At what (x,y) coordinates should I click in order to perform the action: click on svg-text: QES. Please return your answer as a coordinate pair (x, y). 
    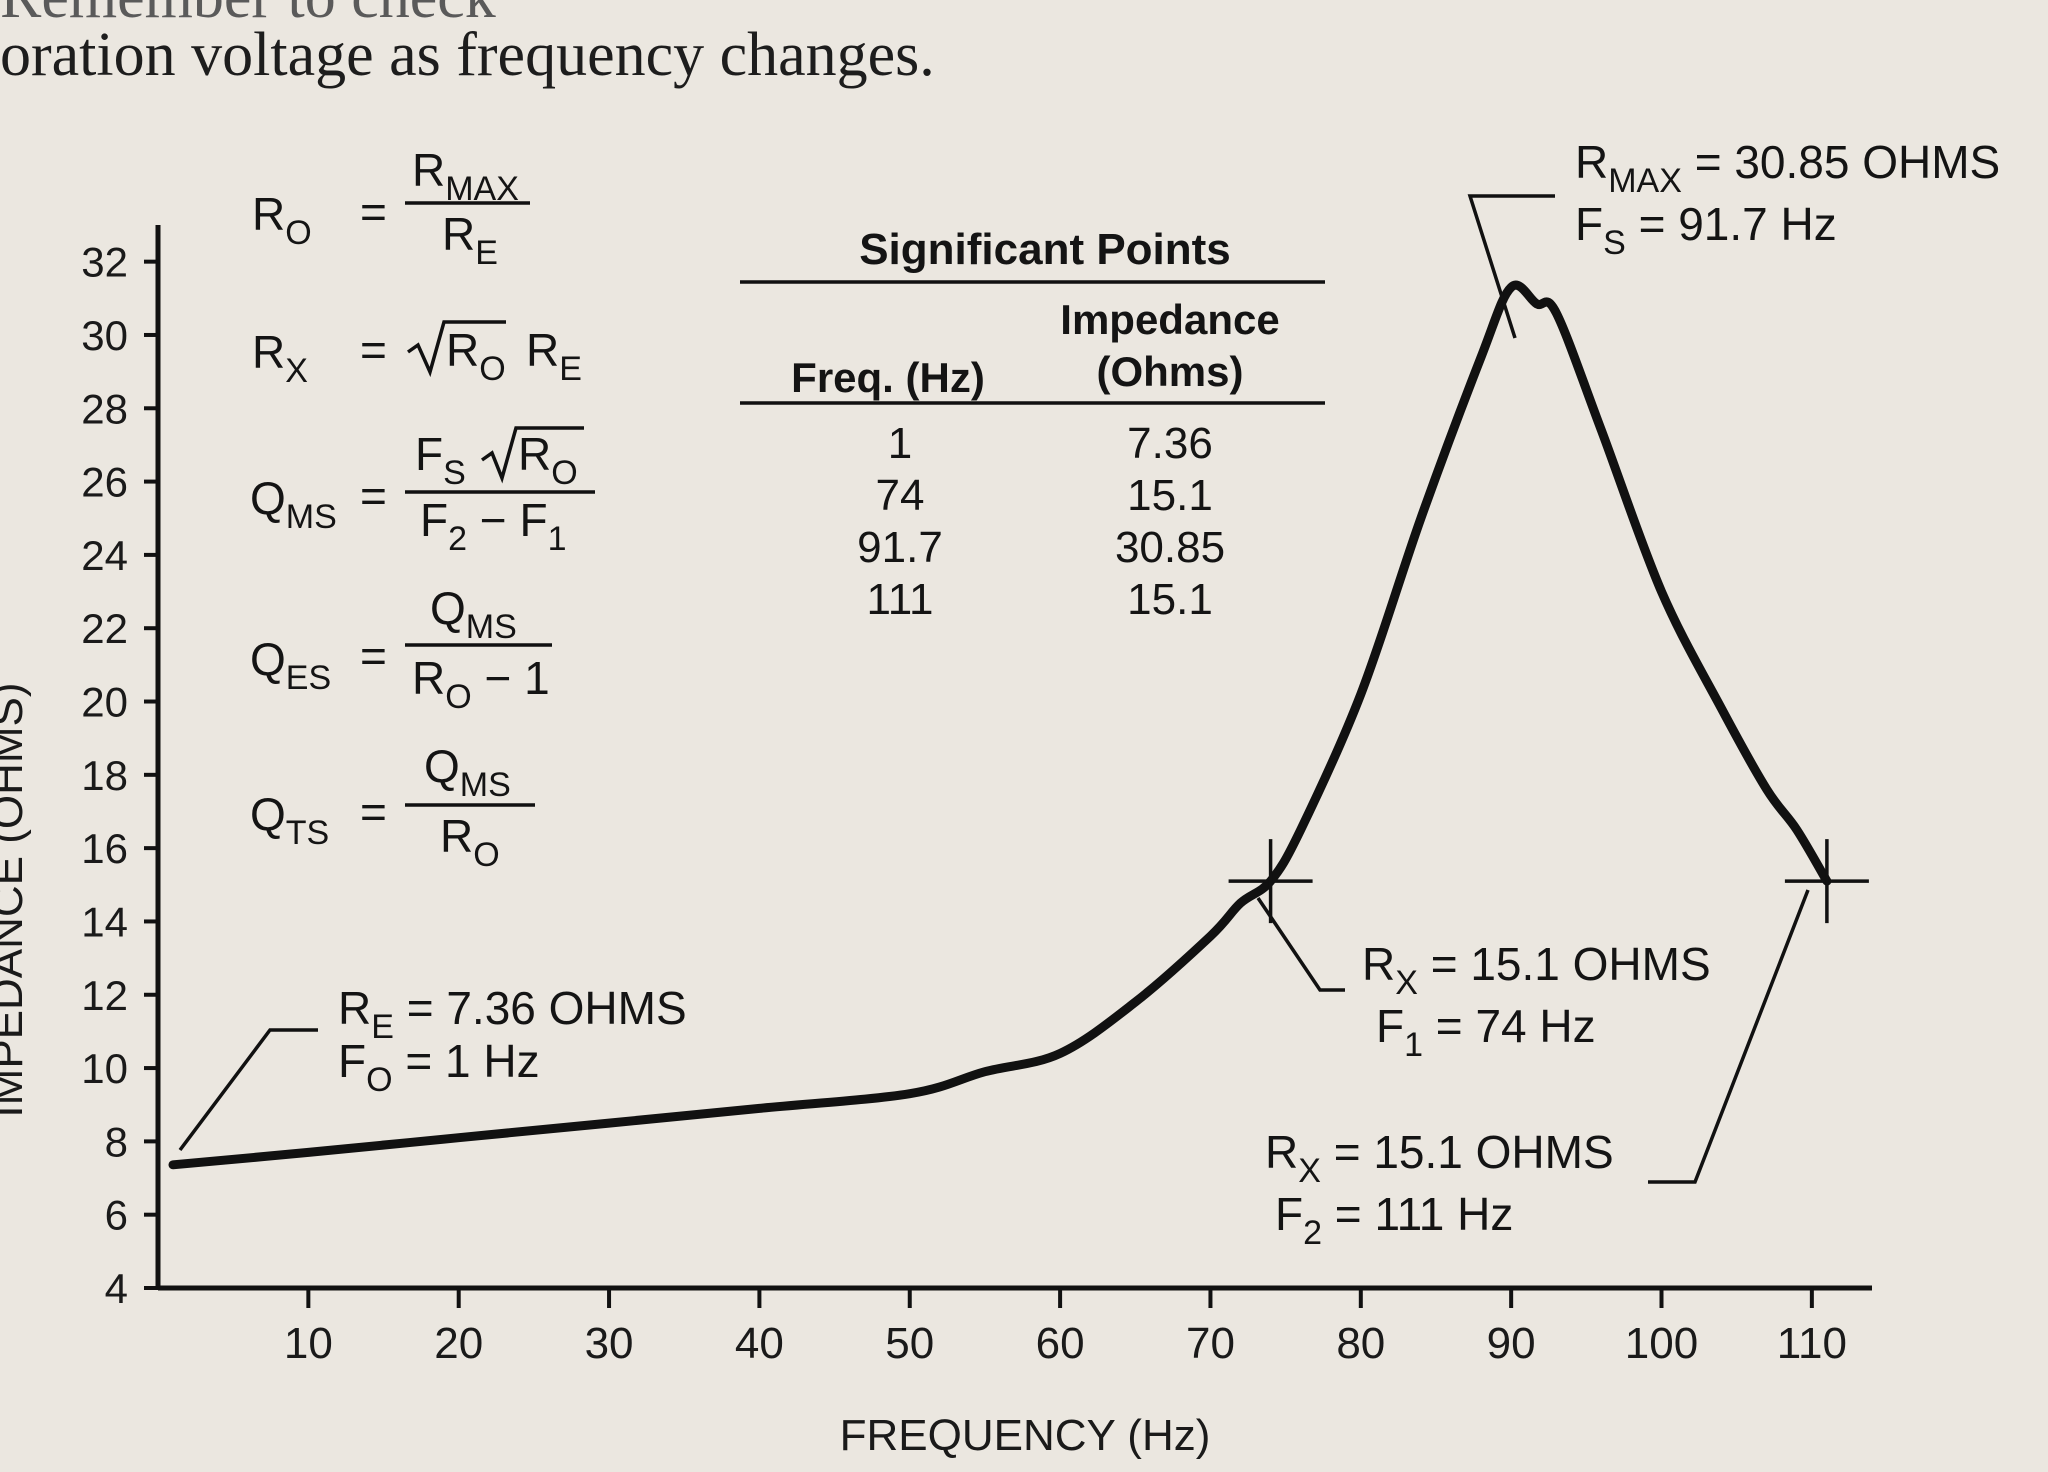
    Looking at the image, I should click on (290, 665).